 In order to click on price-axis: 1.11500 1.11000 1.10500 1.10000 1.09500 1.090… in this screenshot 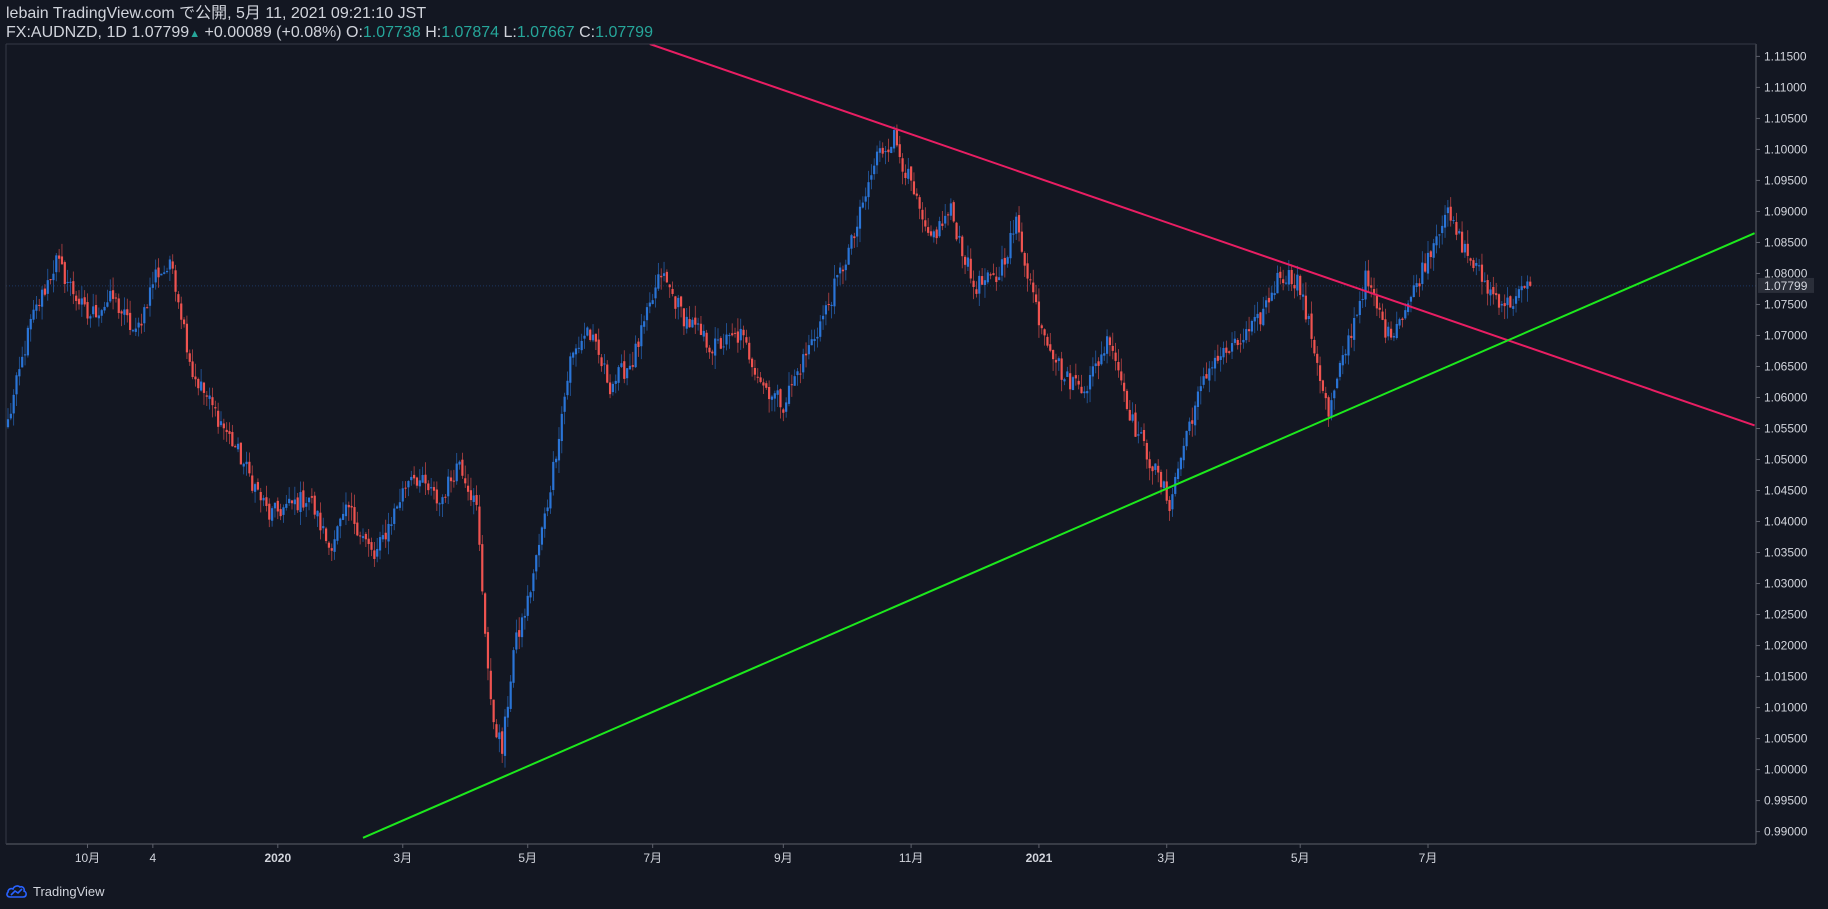, I will do `click(1785, 444)`.